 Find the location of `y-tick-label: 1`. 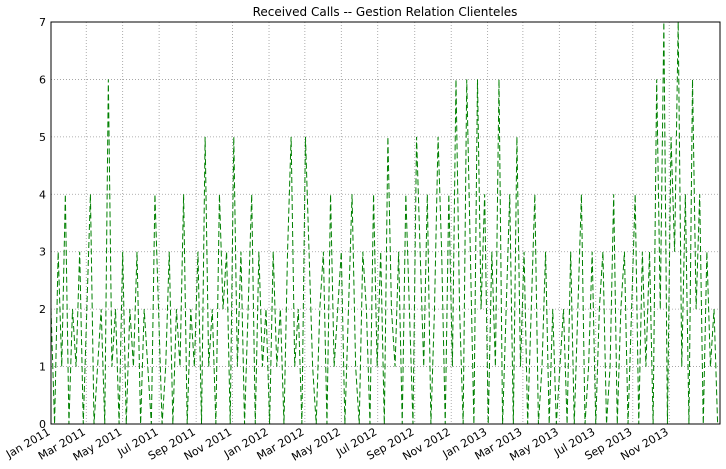

y-tick-label: 1 is located at coordinates (42, 367).